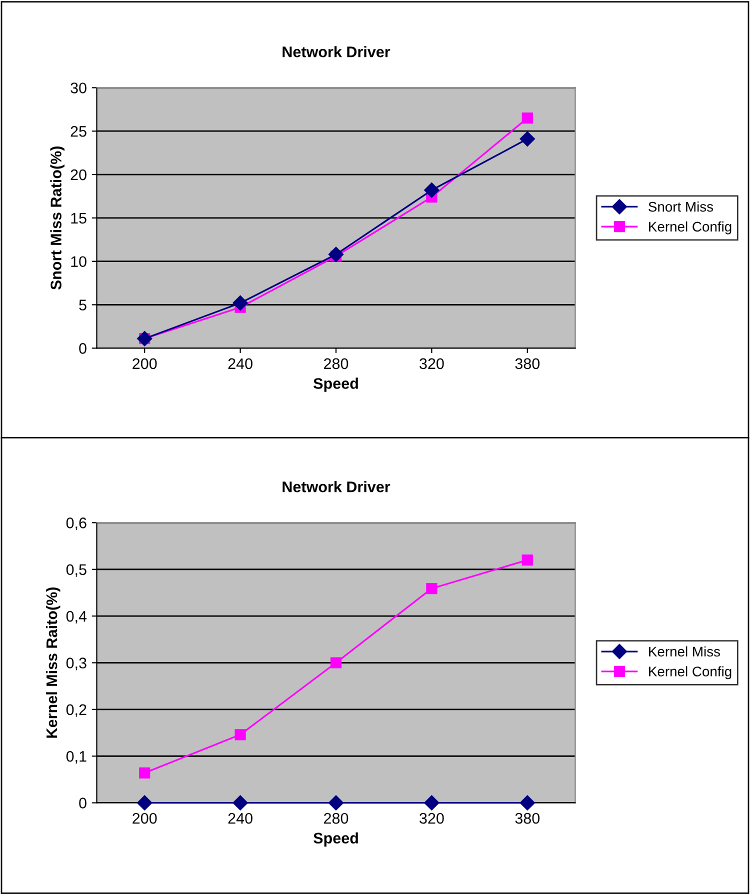 Image resolution: width=750 pixels, height=895 pixels. What do you see at coordinates (78, 218) in the screenshot?
I see `y-tick-label: 15` at bounding box center [78, 218].